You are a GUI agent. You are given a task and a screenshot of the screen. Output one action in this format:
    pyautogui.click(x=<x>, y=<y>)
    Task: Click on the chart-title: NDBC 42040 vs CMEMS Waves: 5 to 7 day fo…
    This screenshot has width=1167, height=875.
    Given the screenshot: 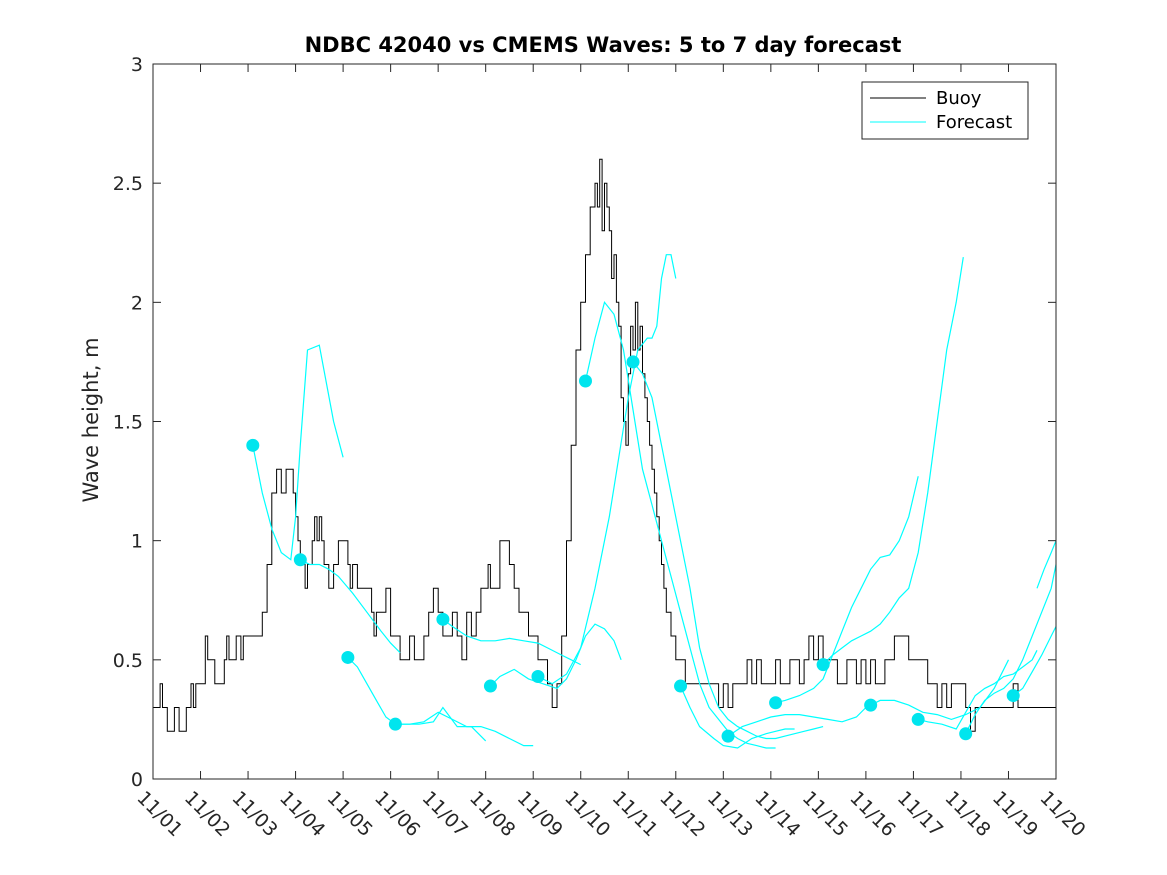 What is the action you would take?
    pyautogui.click(x=603, y=45)
    